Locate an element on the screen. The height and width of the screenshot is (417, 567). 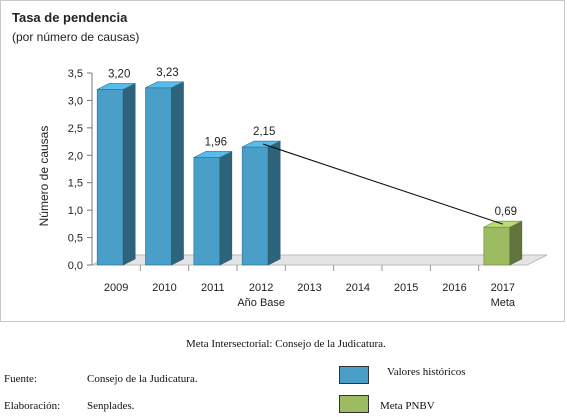
y-tick-label: 1,5 is located at coordinates (75, 184).